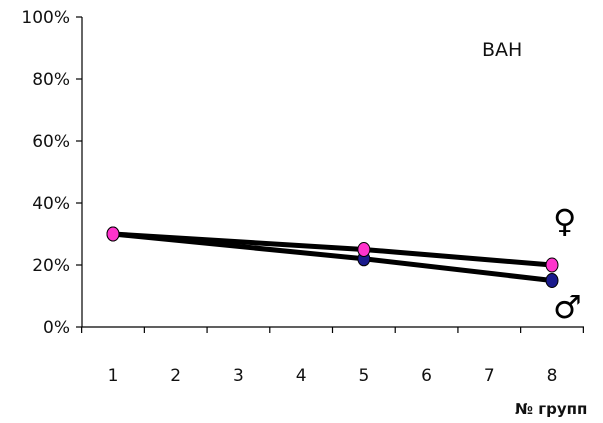 This screenshot has width=603, height=423. I want to click on x-tick-label: 8, so click(552, 376).